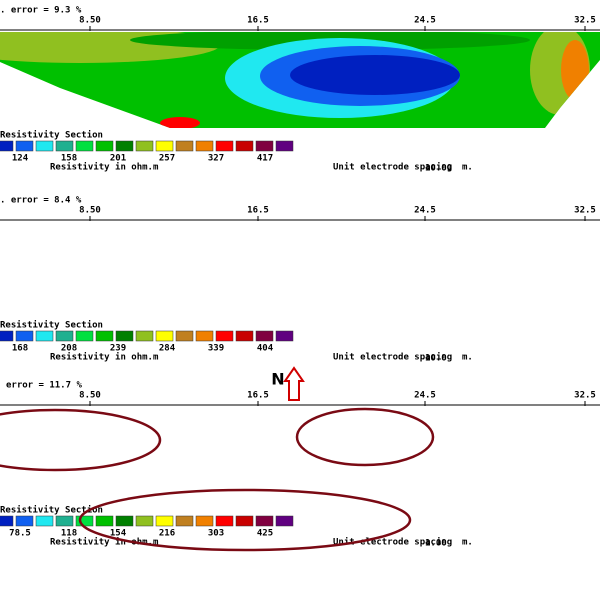 The height and width of the screenshot is (600, 600). I want to click on legend-value: 216, so click(167, 534).